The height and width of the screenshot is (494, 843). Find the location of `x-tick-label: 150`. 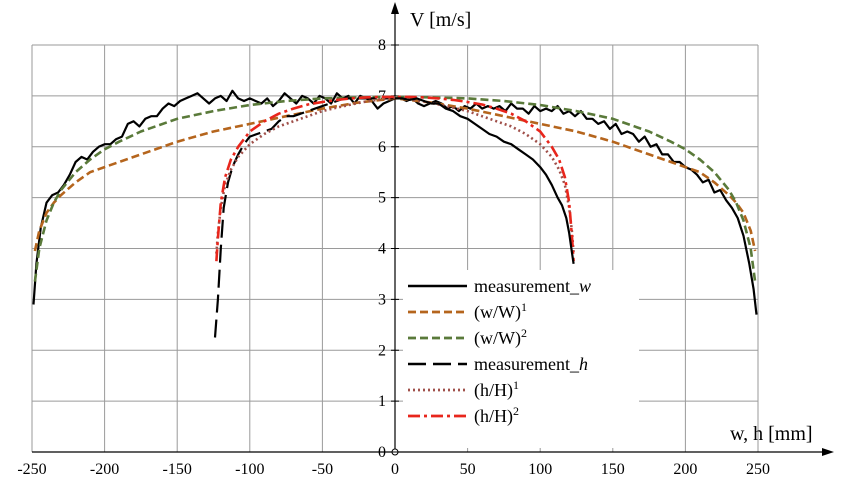

x-tick-label: 150 is located at coordinates (613, 469).